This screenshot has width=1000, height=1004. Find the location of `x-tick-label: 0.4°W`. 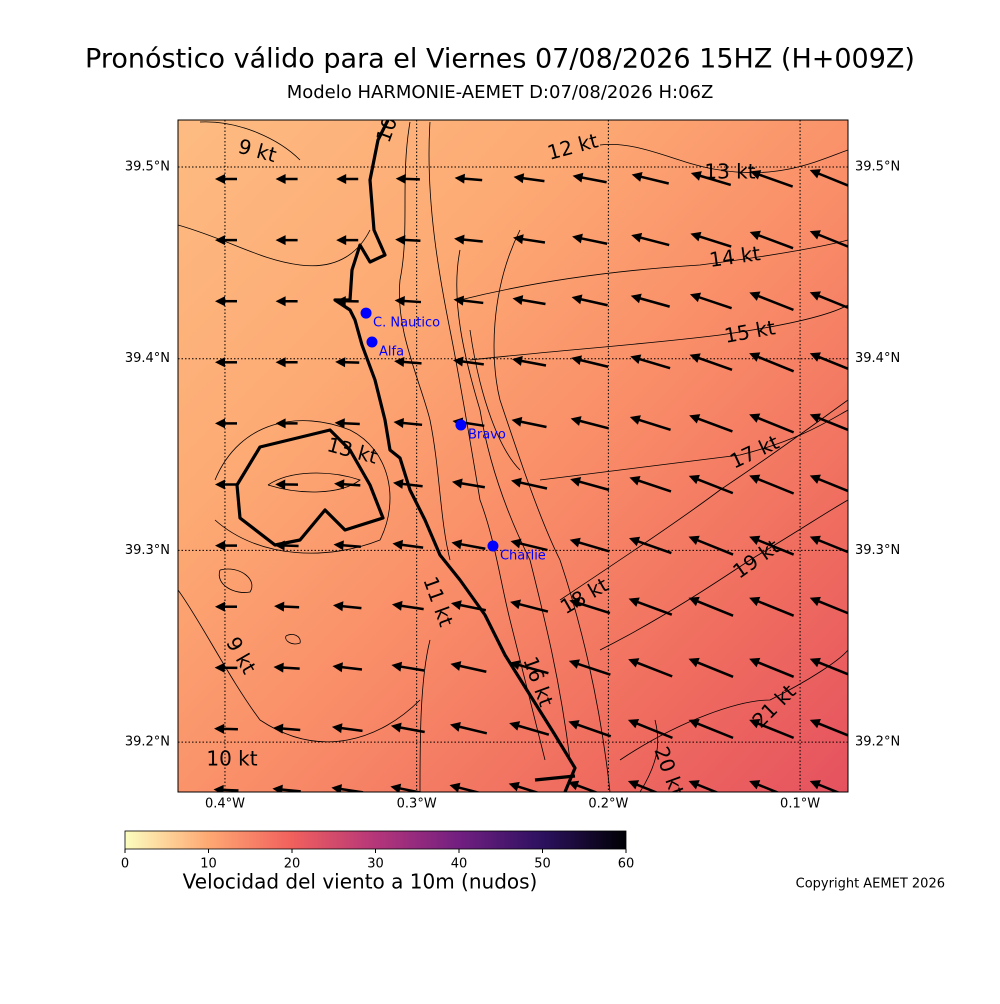

x-tick-label: 0.4°W is located at coordinates (225, 804).